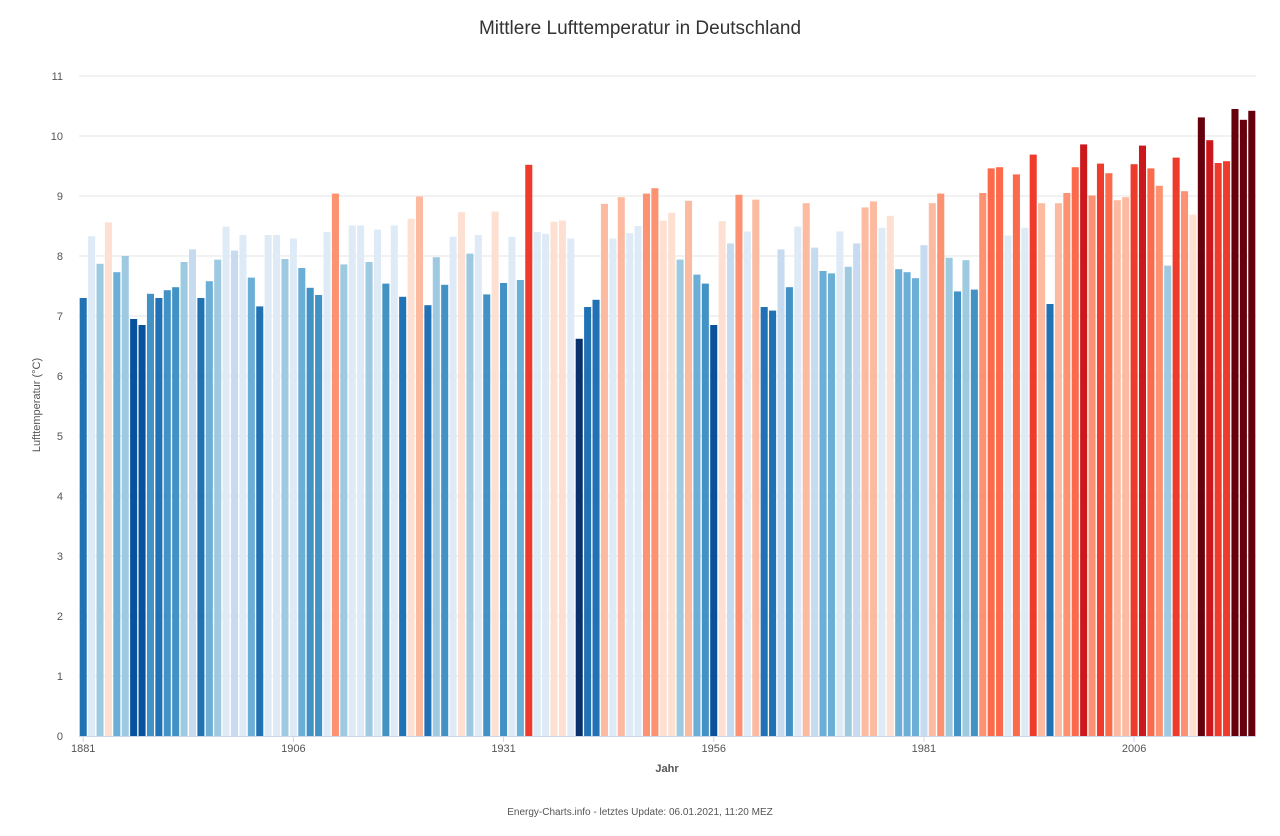  Describe the element at coordinates (1159, 461) in the screenshot. I see `bar-2009` at that location.